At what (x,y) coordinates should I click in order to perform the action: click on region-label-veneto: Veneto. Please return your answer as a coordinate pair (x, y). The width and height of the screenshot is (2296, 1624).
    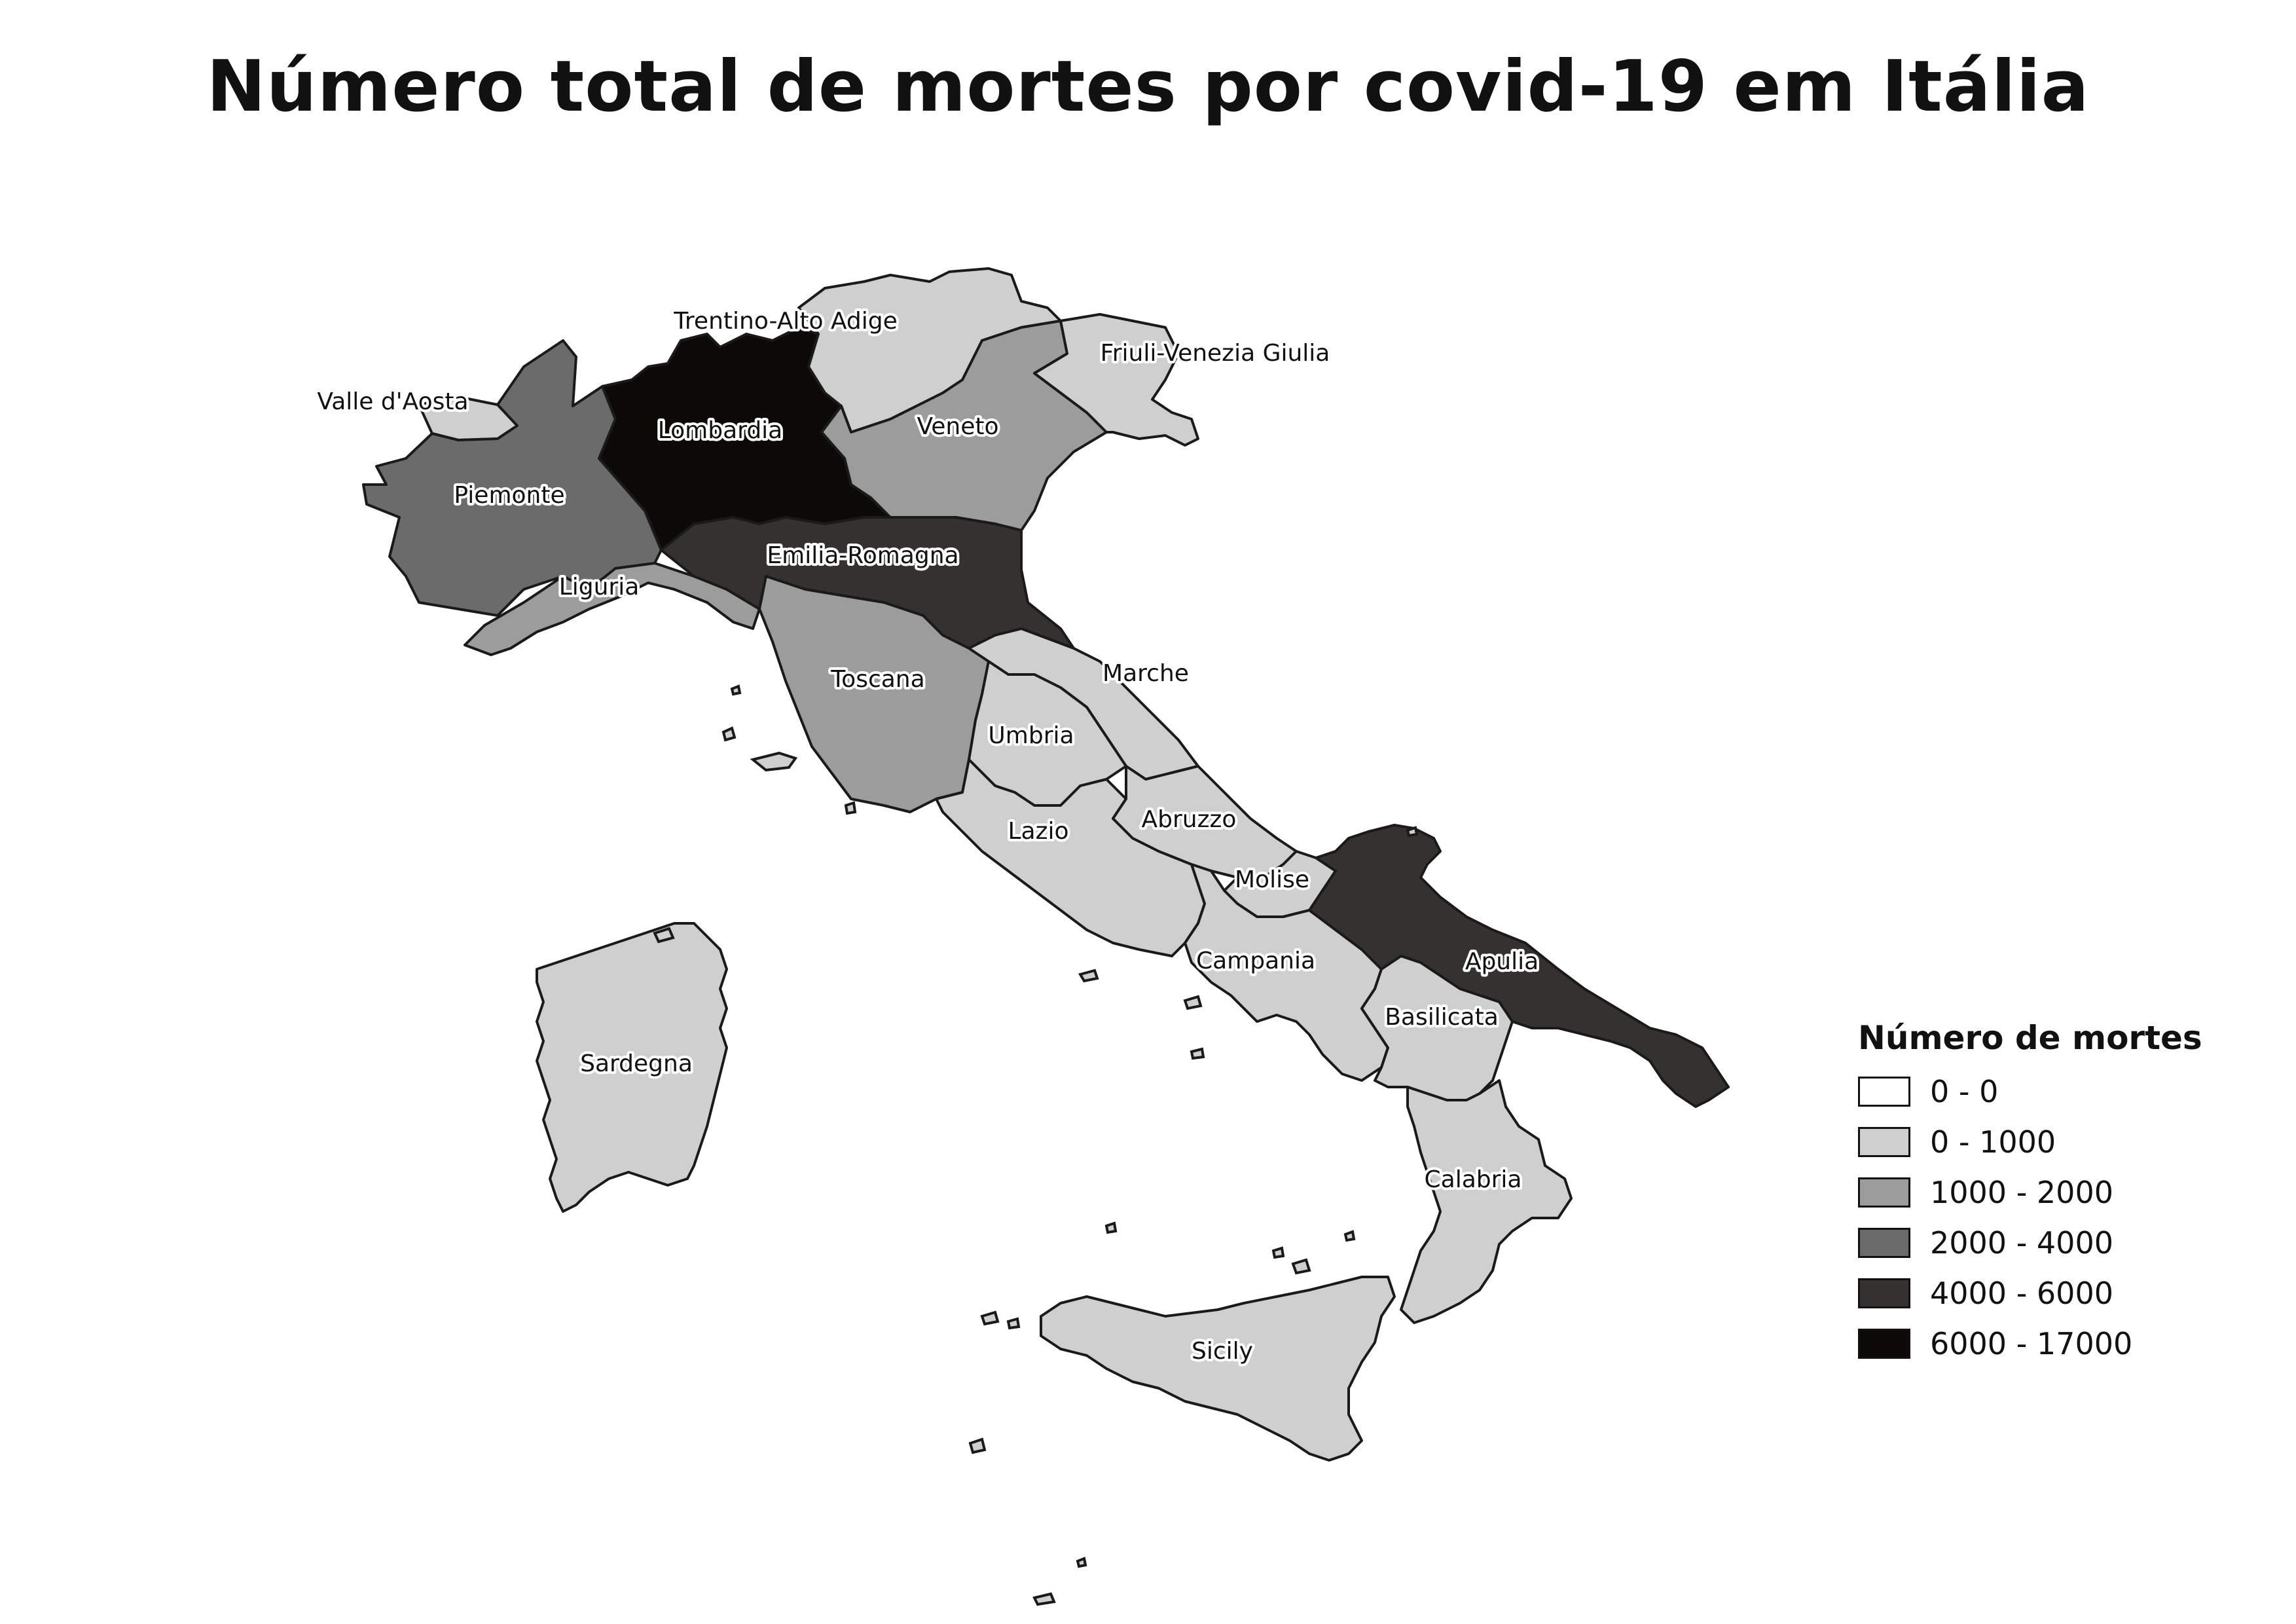
    Looking at the image, I should click on (957, 426).